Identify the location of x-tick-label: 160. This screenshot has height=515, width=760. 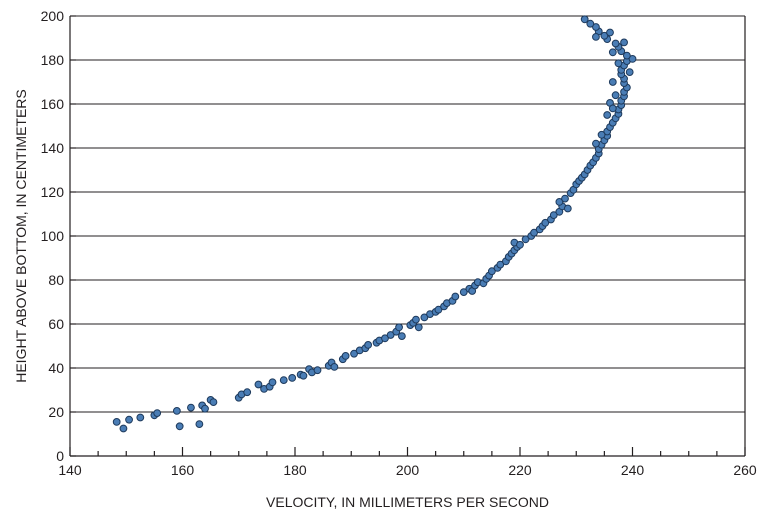
(183, 470).